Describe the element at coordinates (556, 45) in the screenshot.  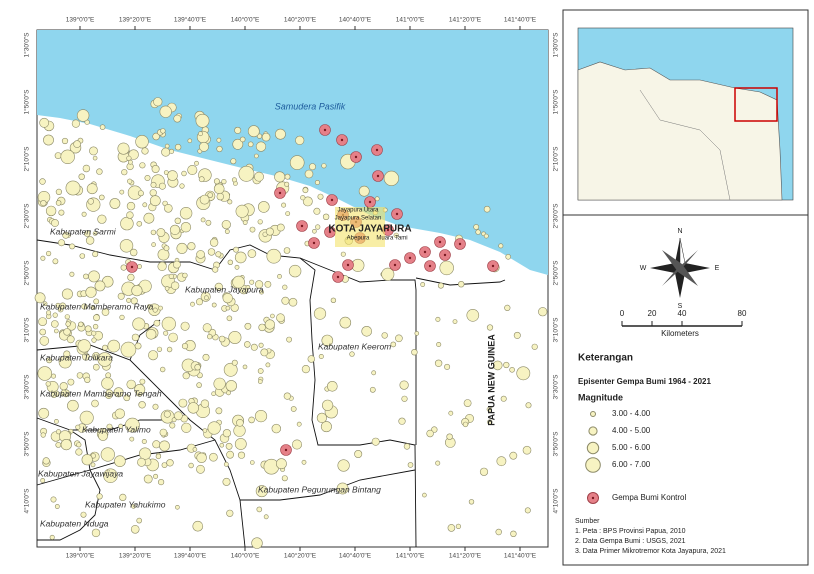
I see `lat-label: 1°30'0"S` at that location.